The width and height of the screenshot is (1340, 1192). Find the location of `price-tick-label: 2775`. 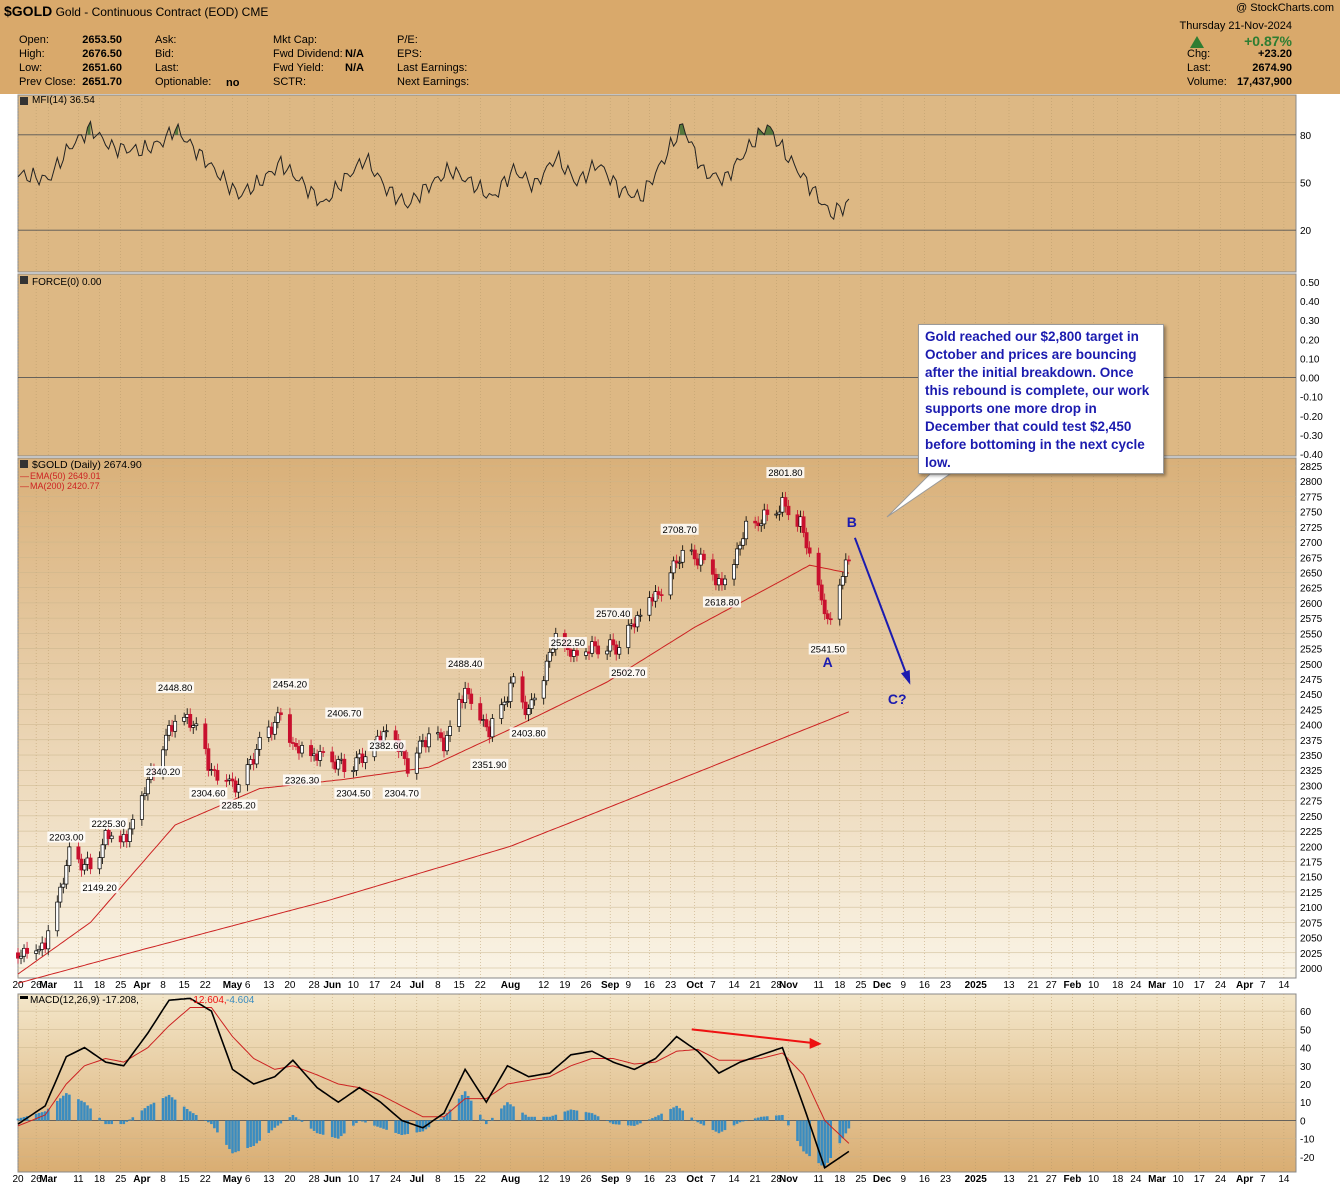

price-tick-label: 2775 is located at coordinates (1311, 497).